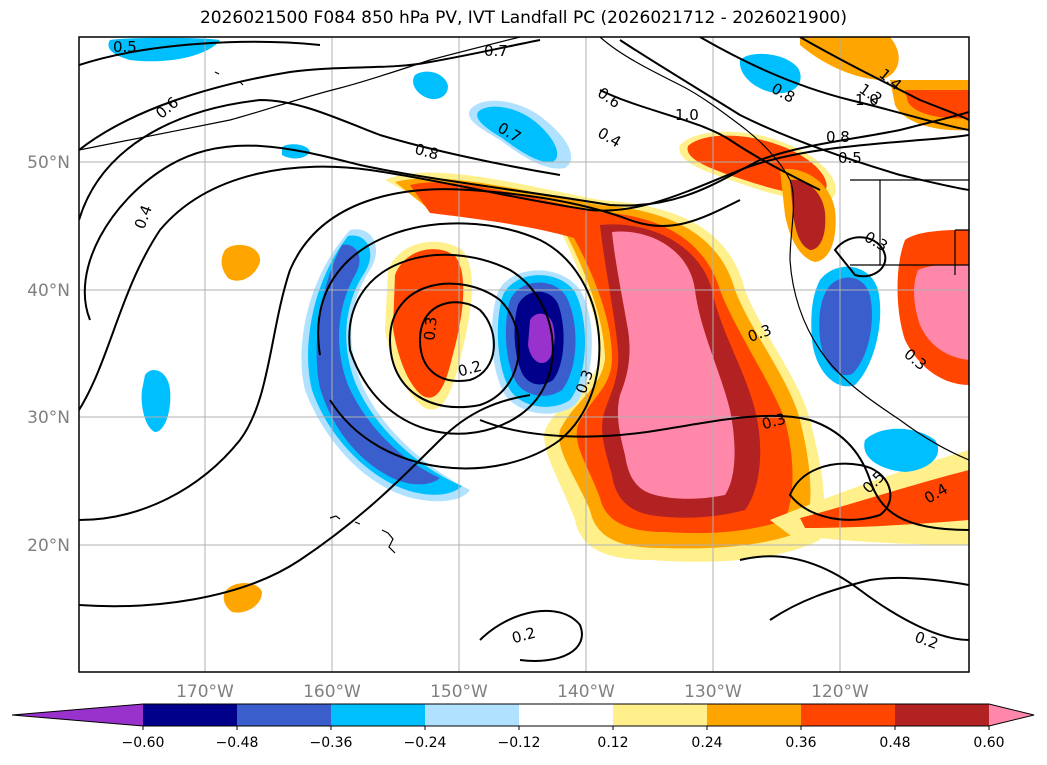  What do you see at coordinates (988, 743) in the screenshot?
I see `colorbar-tick-label: 0.60` at bounding box center [988, 743].